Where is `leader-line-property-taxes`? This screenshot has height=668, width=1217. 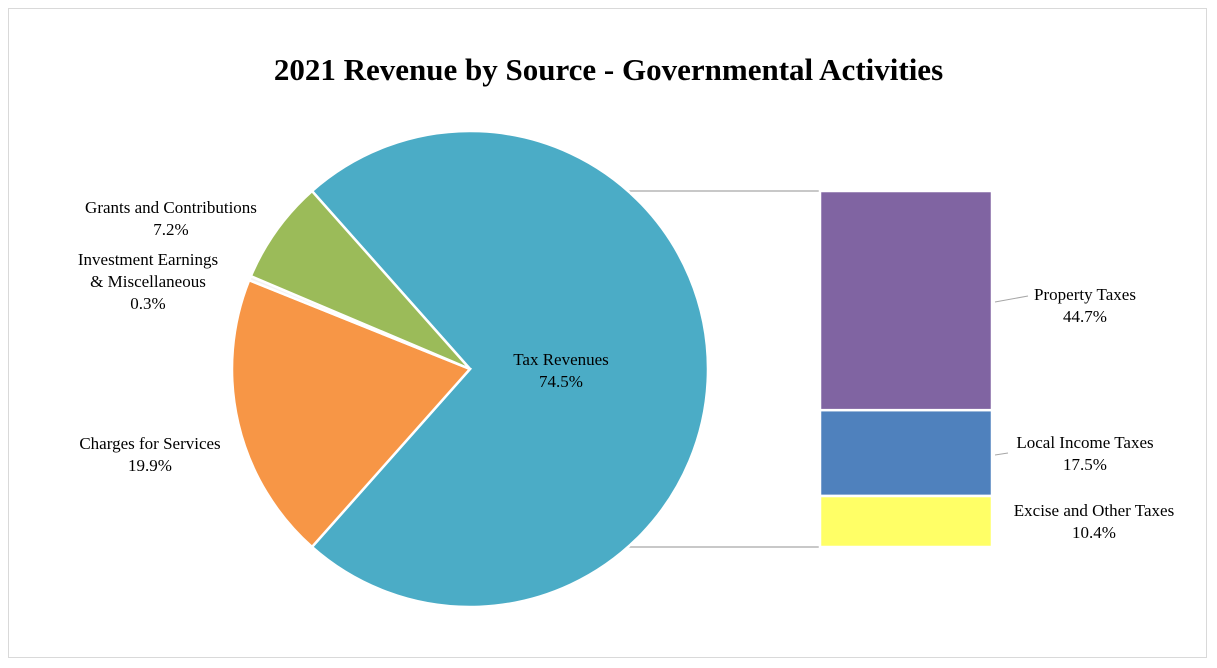 leader-line-property-taxes is located at coordinates (1011, 299).